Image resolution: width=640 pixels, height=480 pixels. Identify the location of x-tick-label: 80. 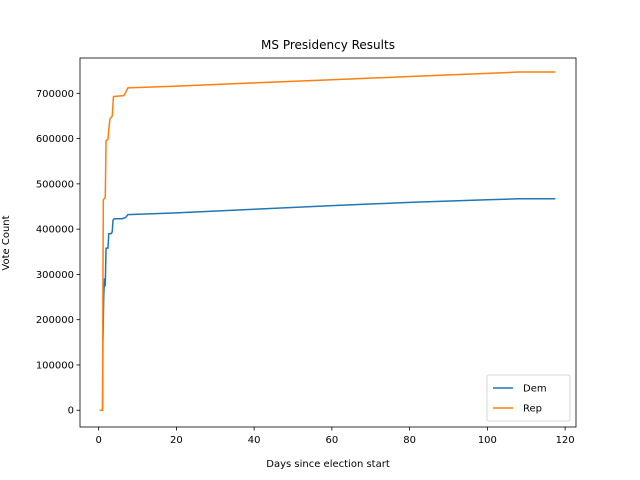
(409, 440).